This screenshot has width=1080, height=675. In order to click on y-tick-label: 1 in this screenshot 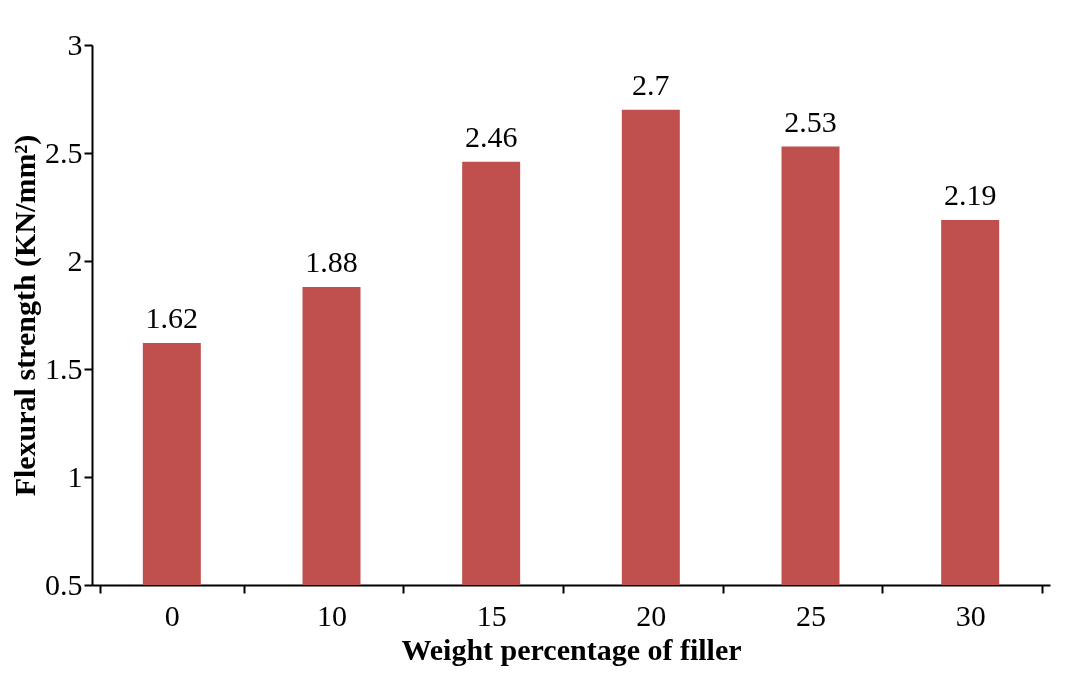, I will do `click(75, 476)`.